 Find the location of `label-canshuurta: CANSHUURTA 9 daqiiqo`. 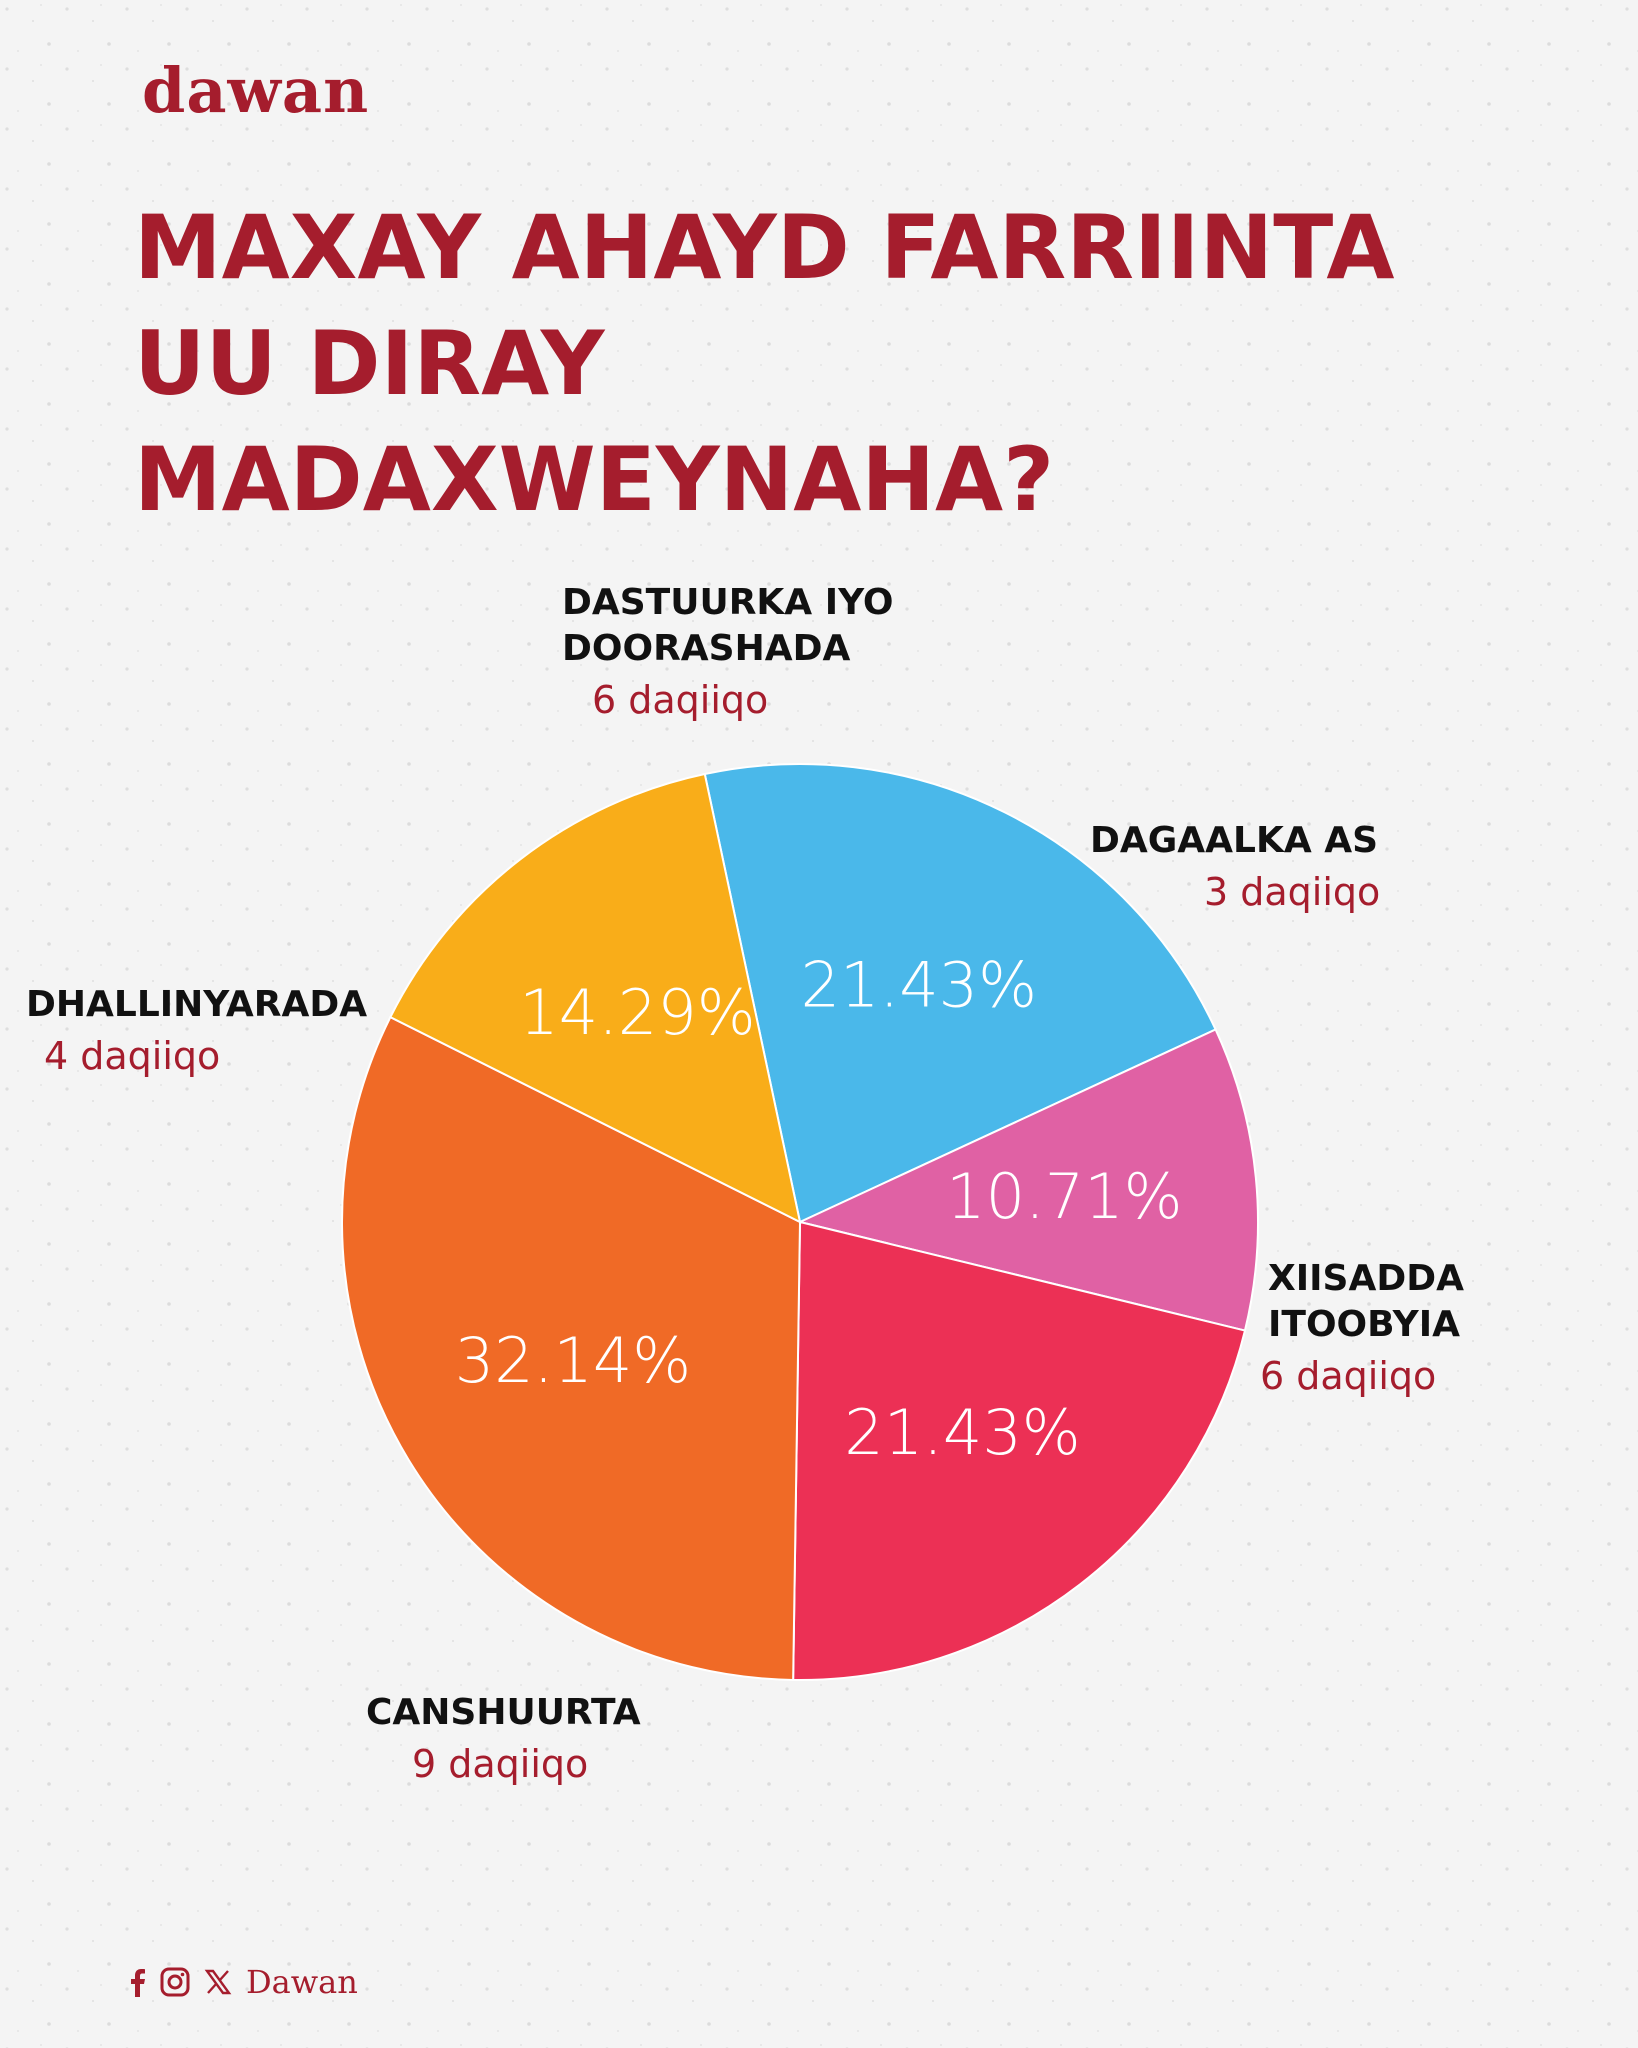

label-canshuurta: CANSHUURTA 9 daqiiqo is located at coordinates (503, 1741).